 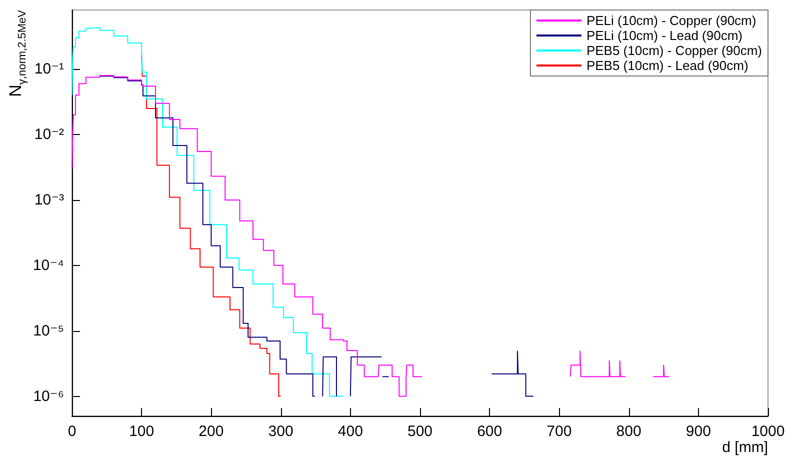 I want to click on x-axis-title: d [mm], so click(x=745, y=447).